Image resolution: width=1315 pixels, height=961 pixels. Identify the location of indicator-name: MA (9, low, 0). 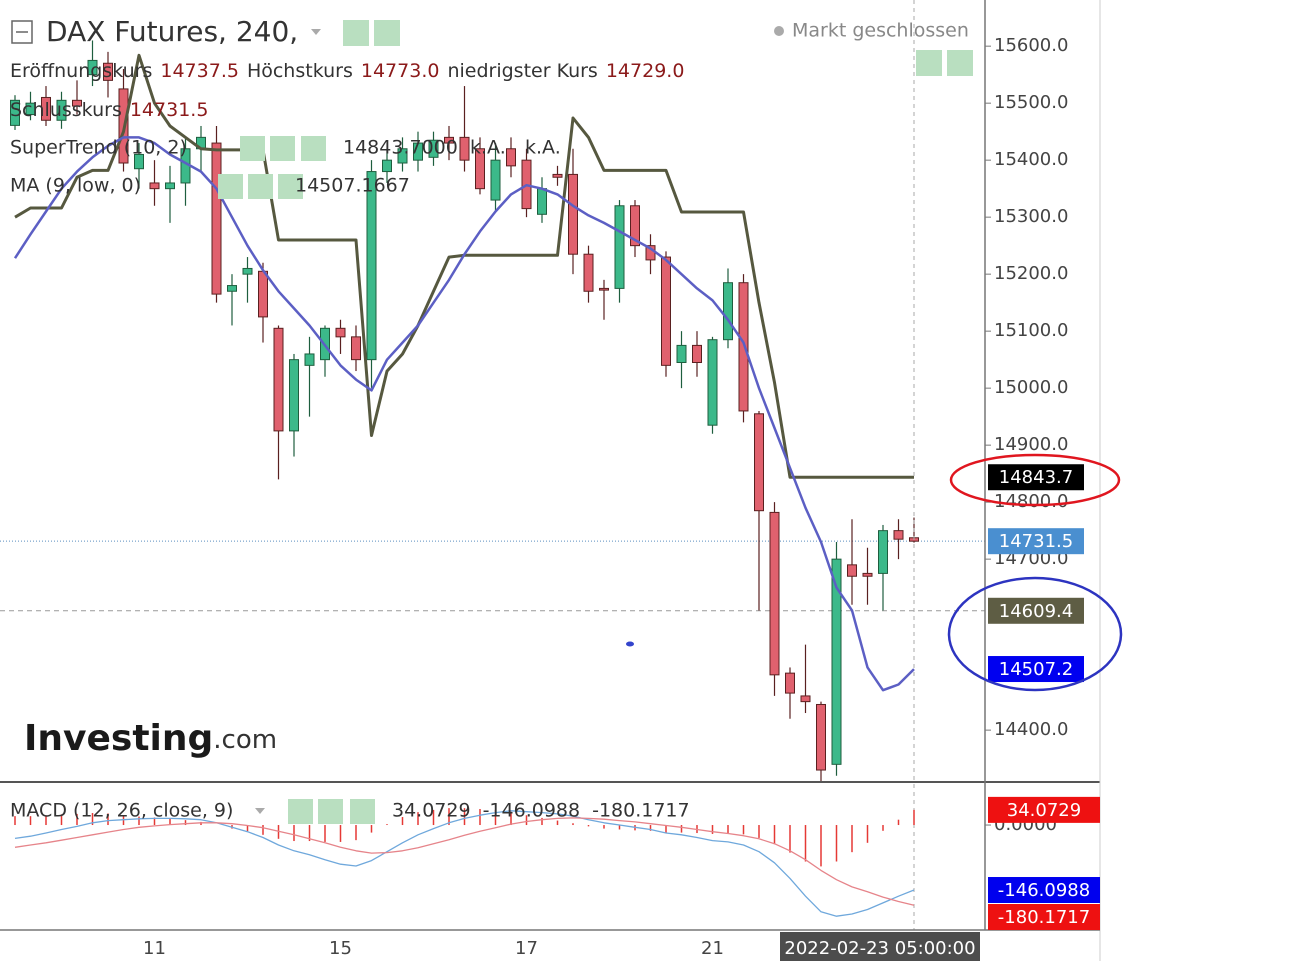
(75, 186).